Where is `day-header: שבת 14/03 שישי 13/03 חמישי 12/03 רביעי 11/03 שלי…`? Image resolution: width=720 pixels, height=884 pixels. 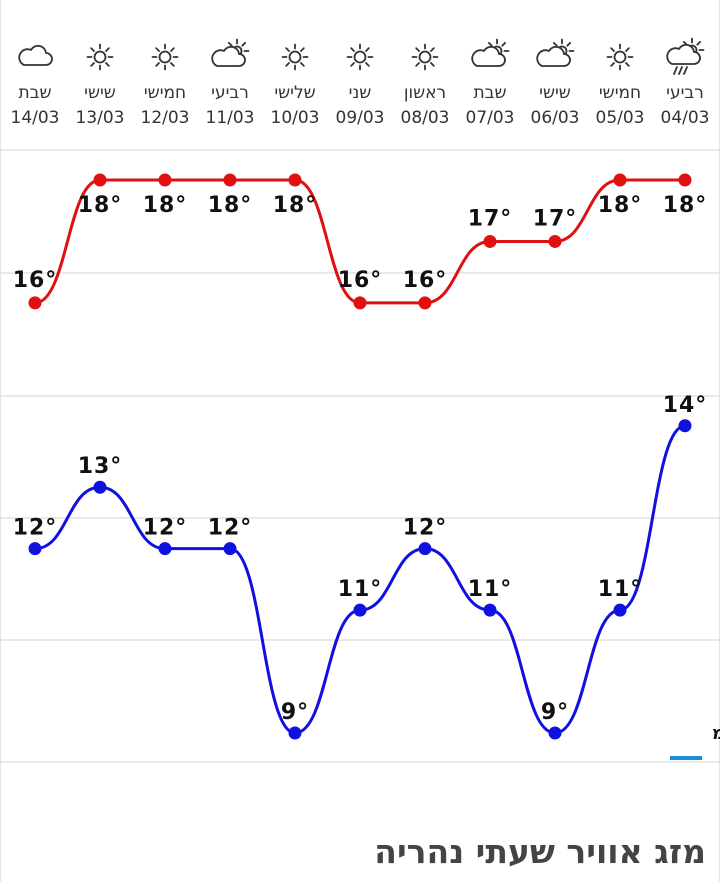
day-header: שבת 14/03 שישי 13/03 חמישי 12/03 רביעי 11/03 שלי… is located at coordinates (360, 82).